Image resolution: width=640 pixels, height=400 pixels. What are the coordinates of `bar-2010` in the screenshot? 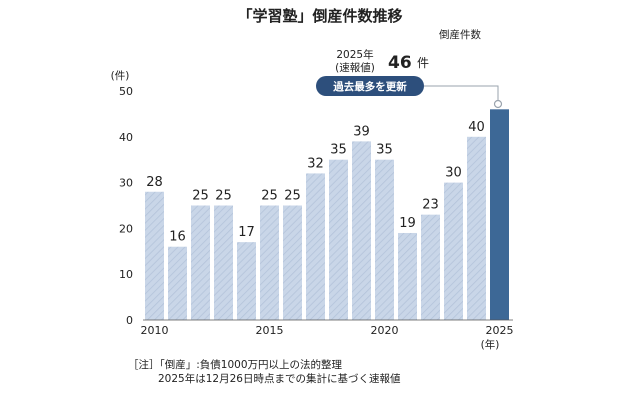 It's located at (154, 255).